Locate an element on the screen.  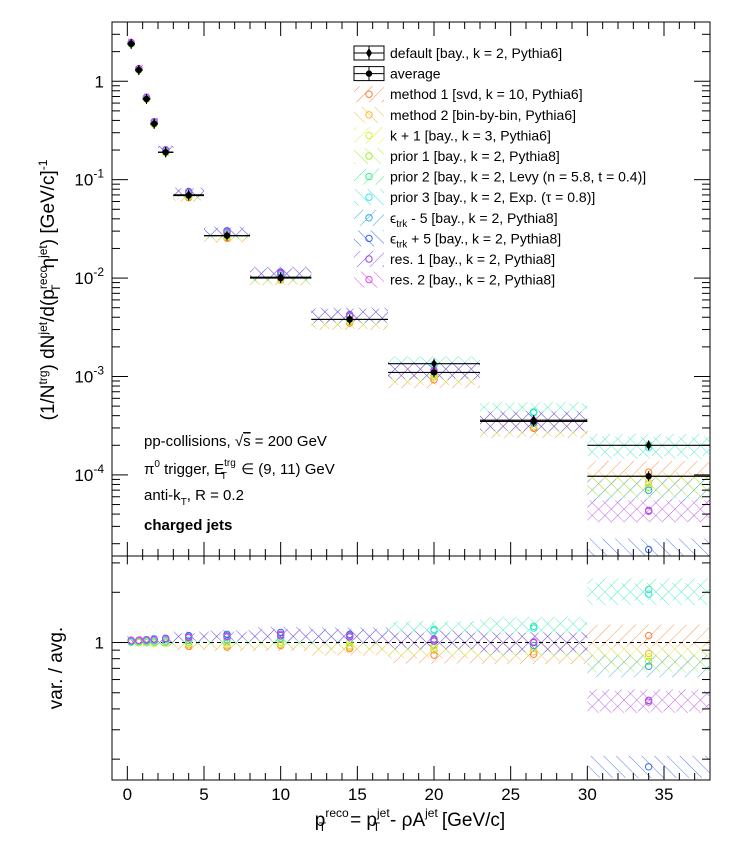
average-marker-bin10 is located at coordinates (533, 421).